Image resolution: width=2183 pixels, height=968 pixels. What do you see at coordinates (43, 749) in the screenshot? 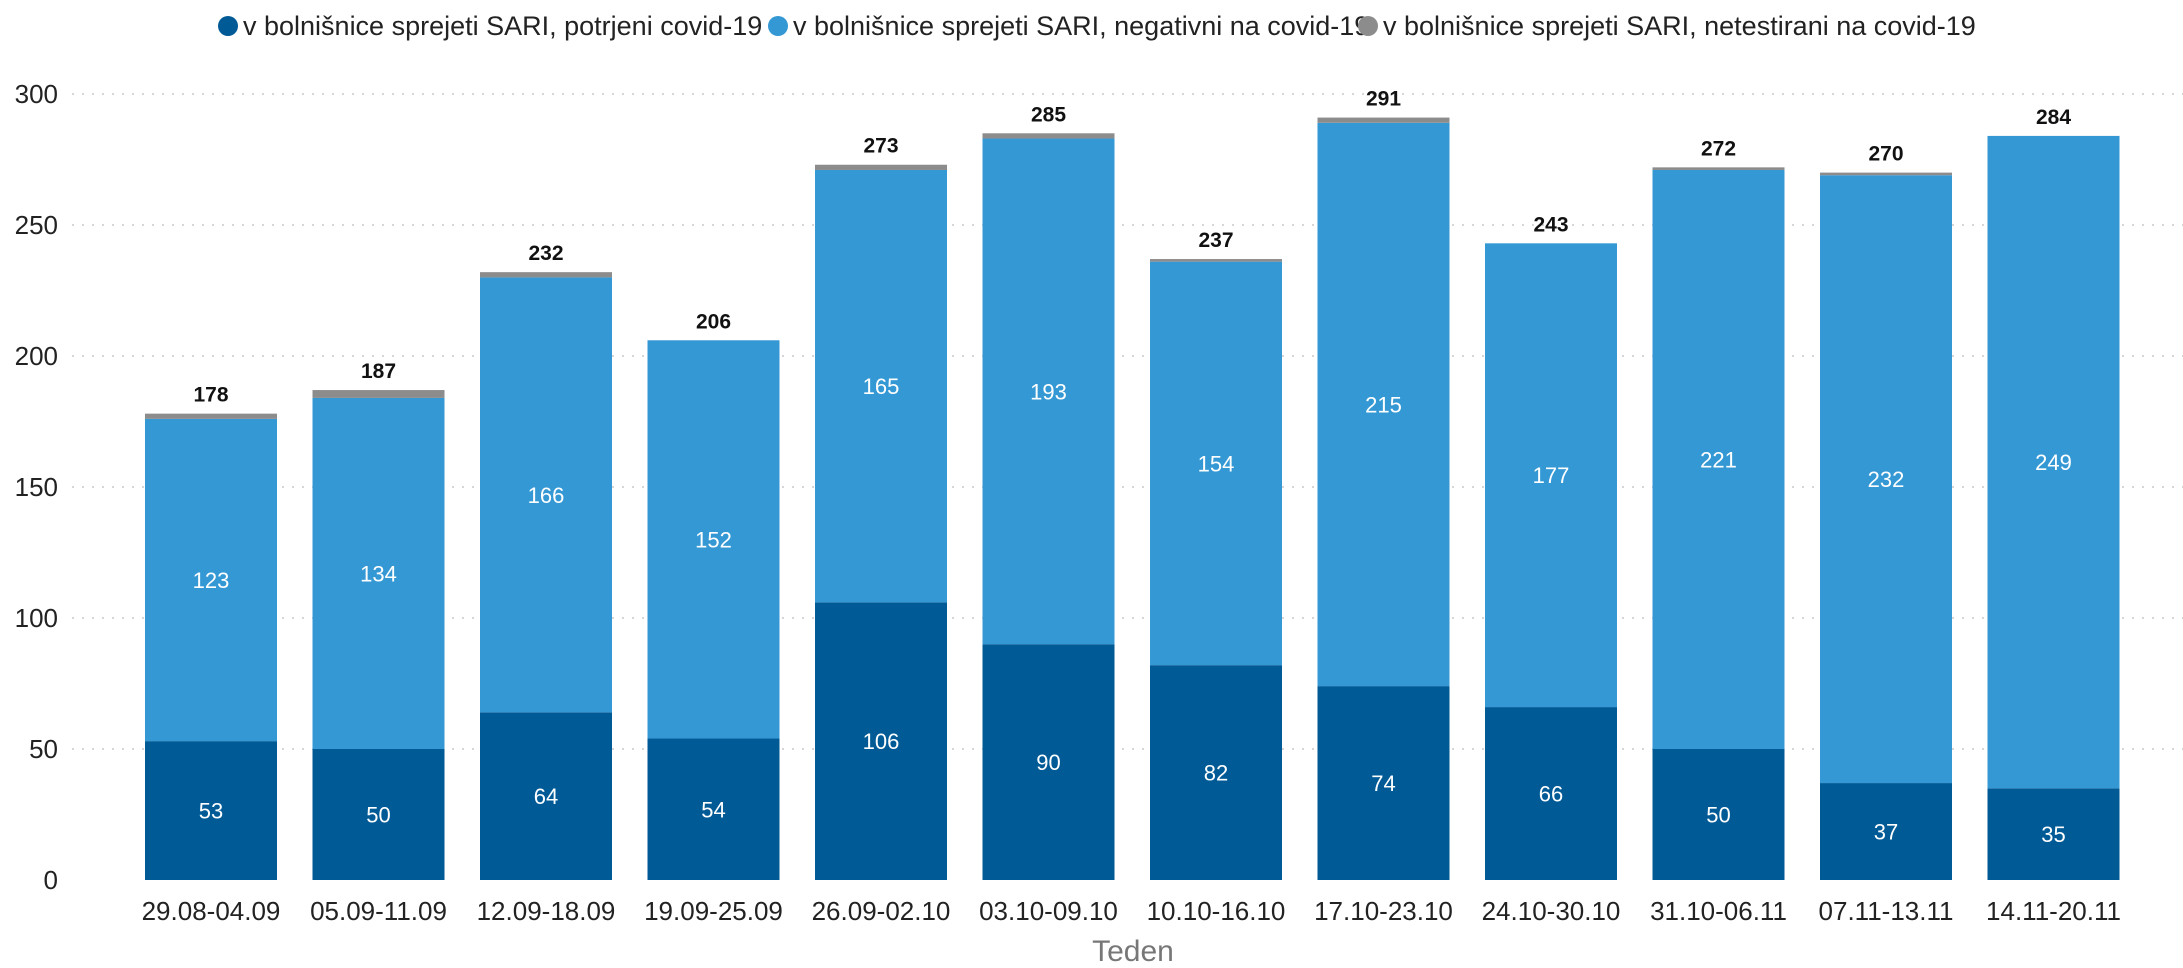
I see `y-tick-label: 50` at bounding box center [43, 749].